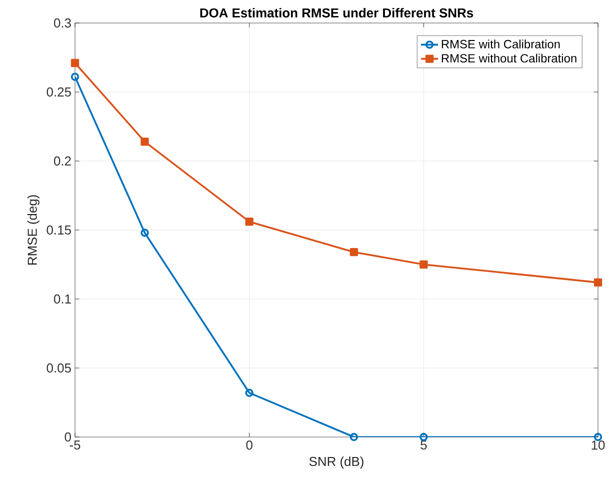 The image size is (616, 489). Describe the element at coordinates (336, 462) in the screenshot. I see `x-axis-title: SNR (dB)` at that location.